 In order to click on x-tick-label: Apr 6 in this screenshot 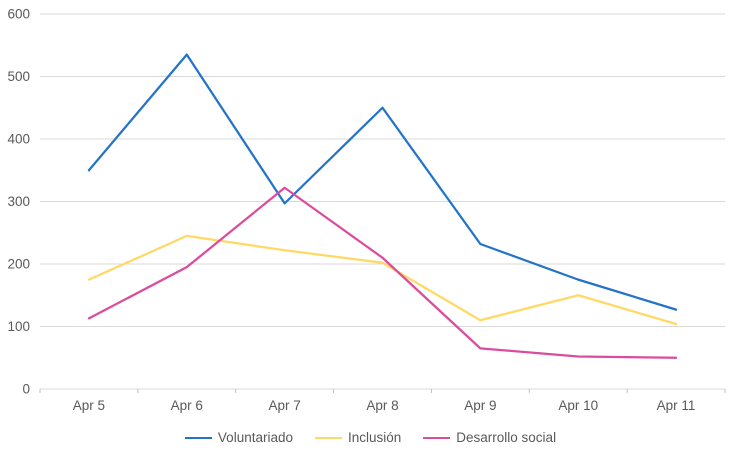, I will do `click(187, 405)`.